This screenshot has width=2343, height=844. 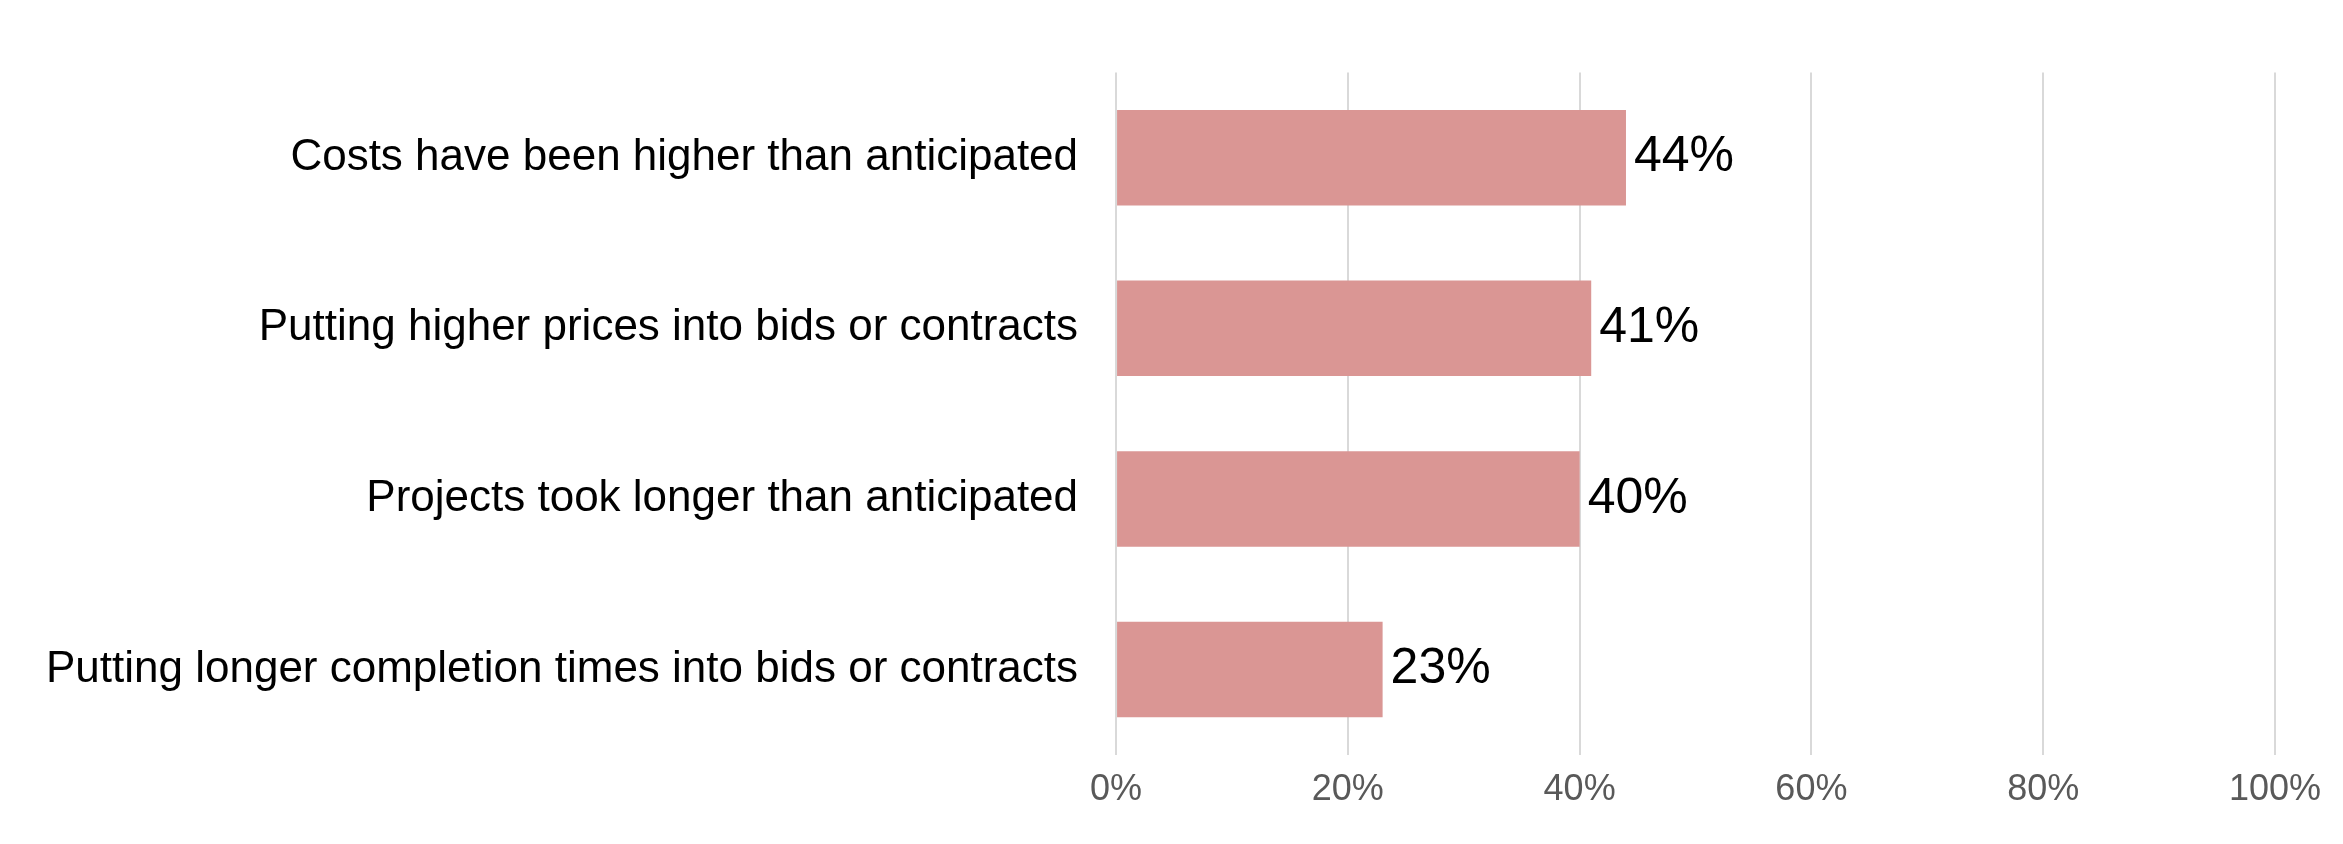 I want to click on x-tick-label: 60%, so click(x=1811, y=788).